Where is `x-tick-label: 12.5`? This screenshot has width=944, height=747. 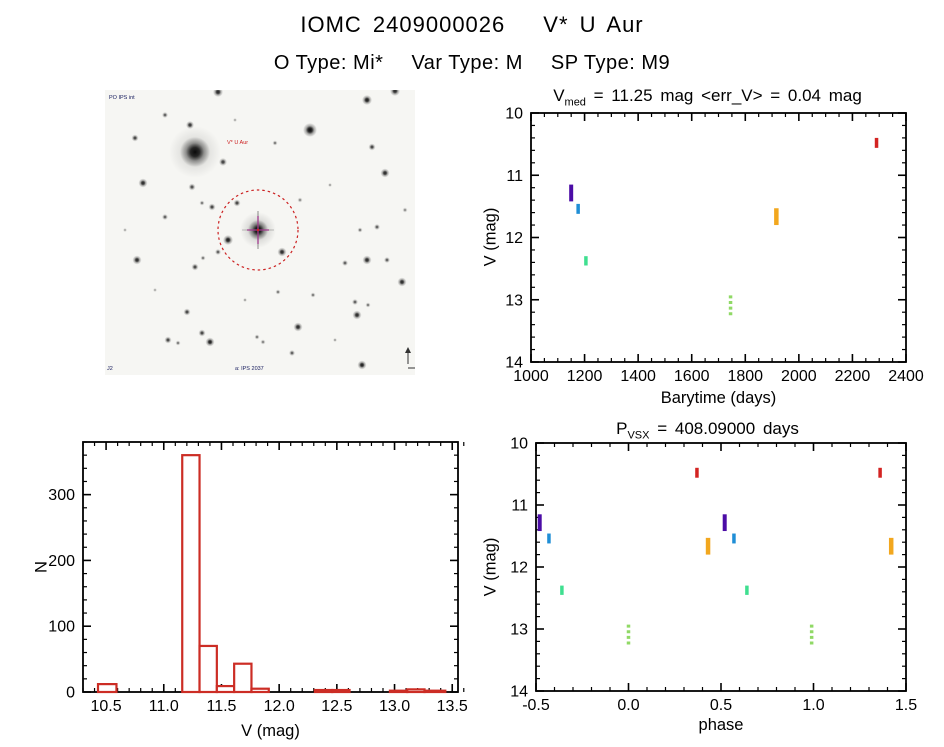 x-tick-label: 12.5 is located at coordinates (336, 706).